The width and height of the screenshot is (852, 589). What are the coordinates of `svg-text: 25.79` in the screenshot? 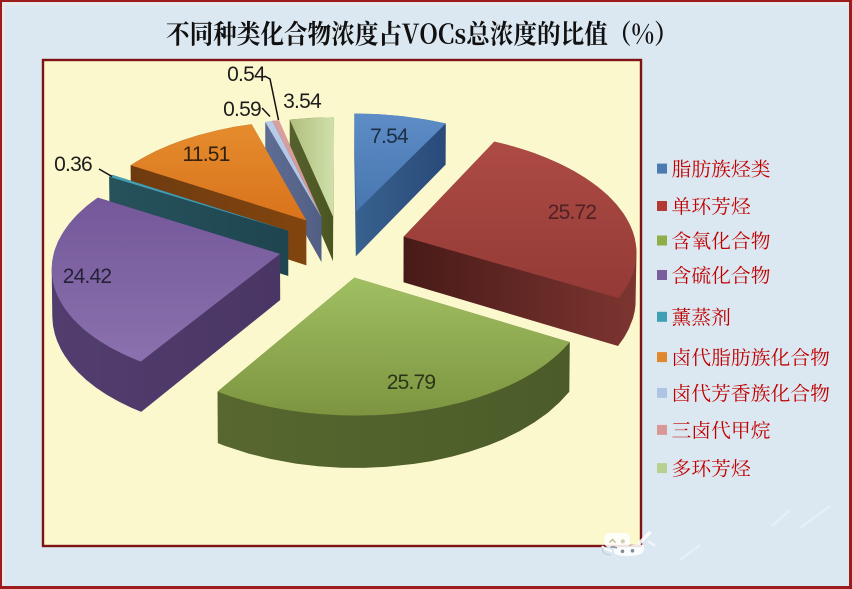 It's located at (411, 382).